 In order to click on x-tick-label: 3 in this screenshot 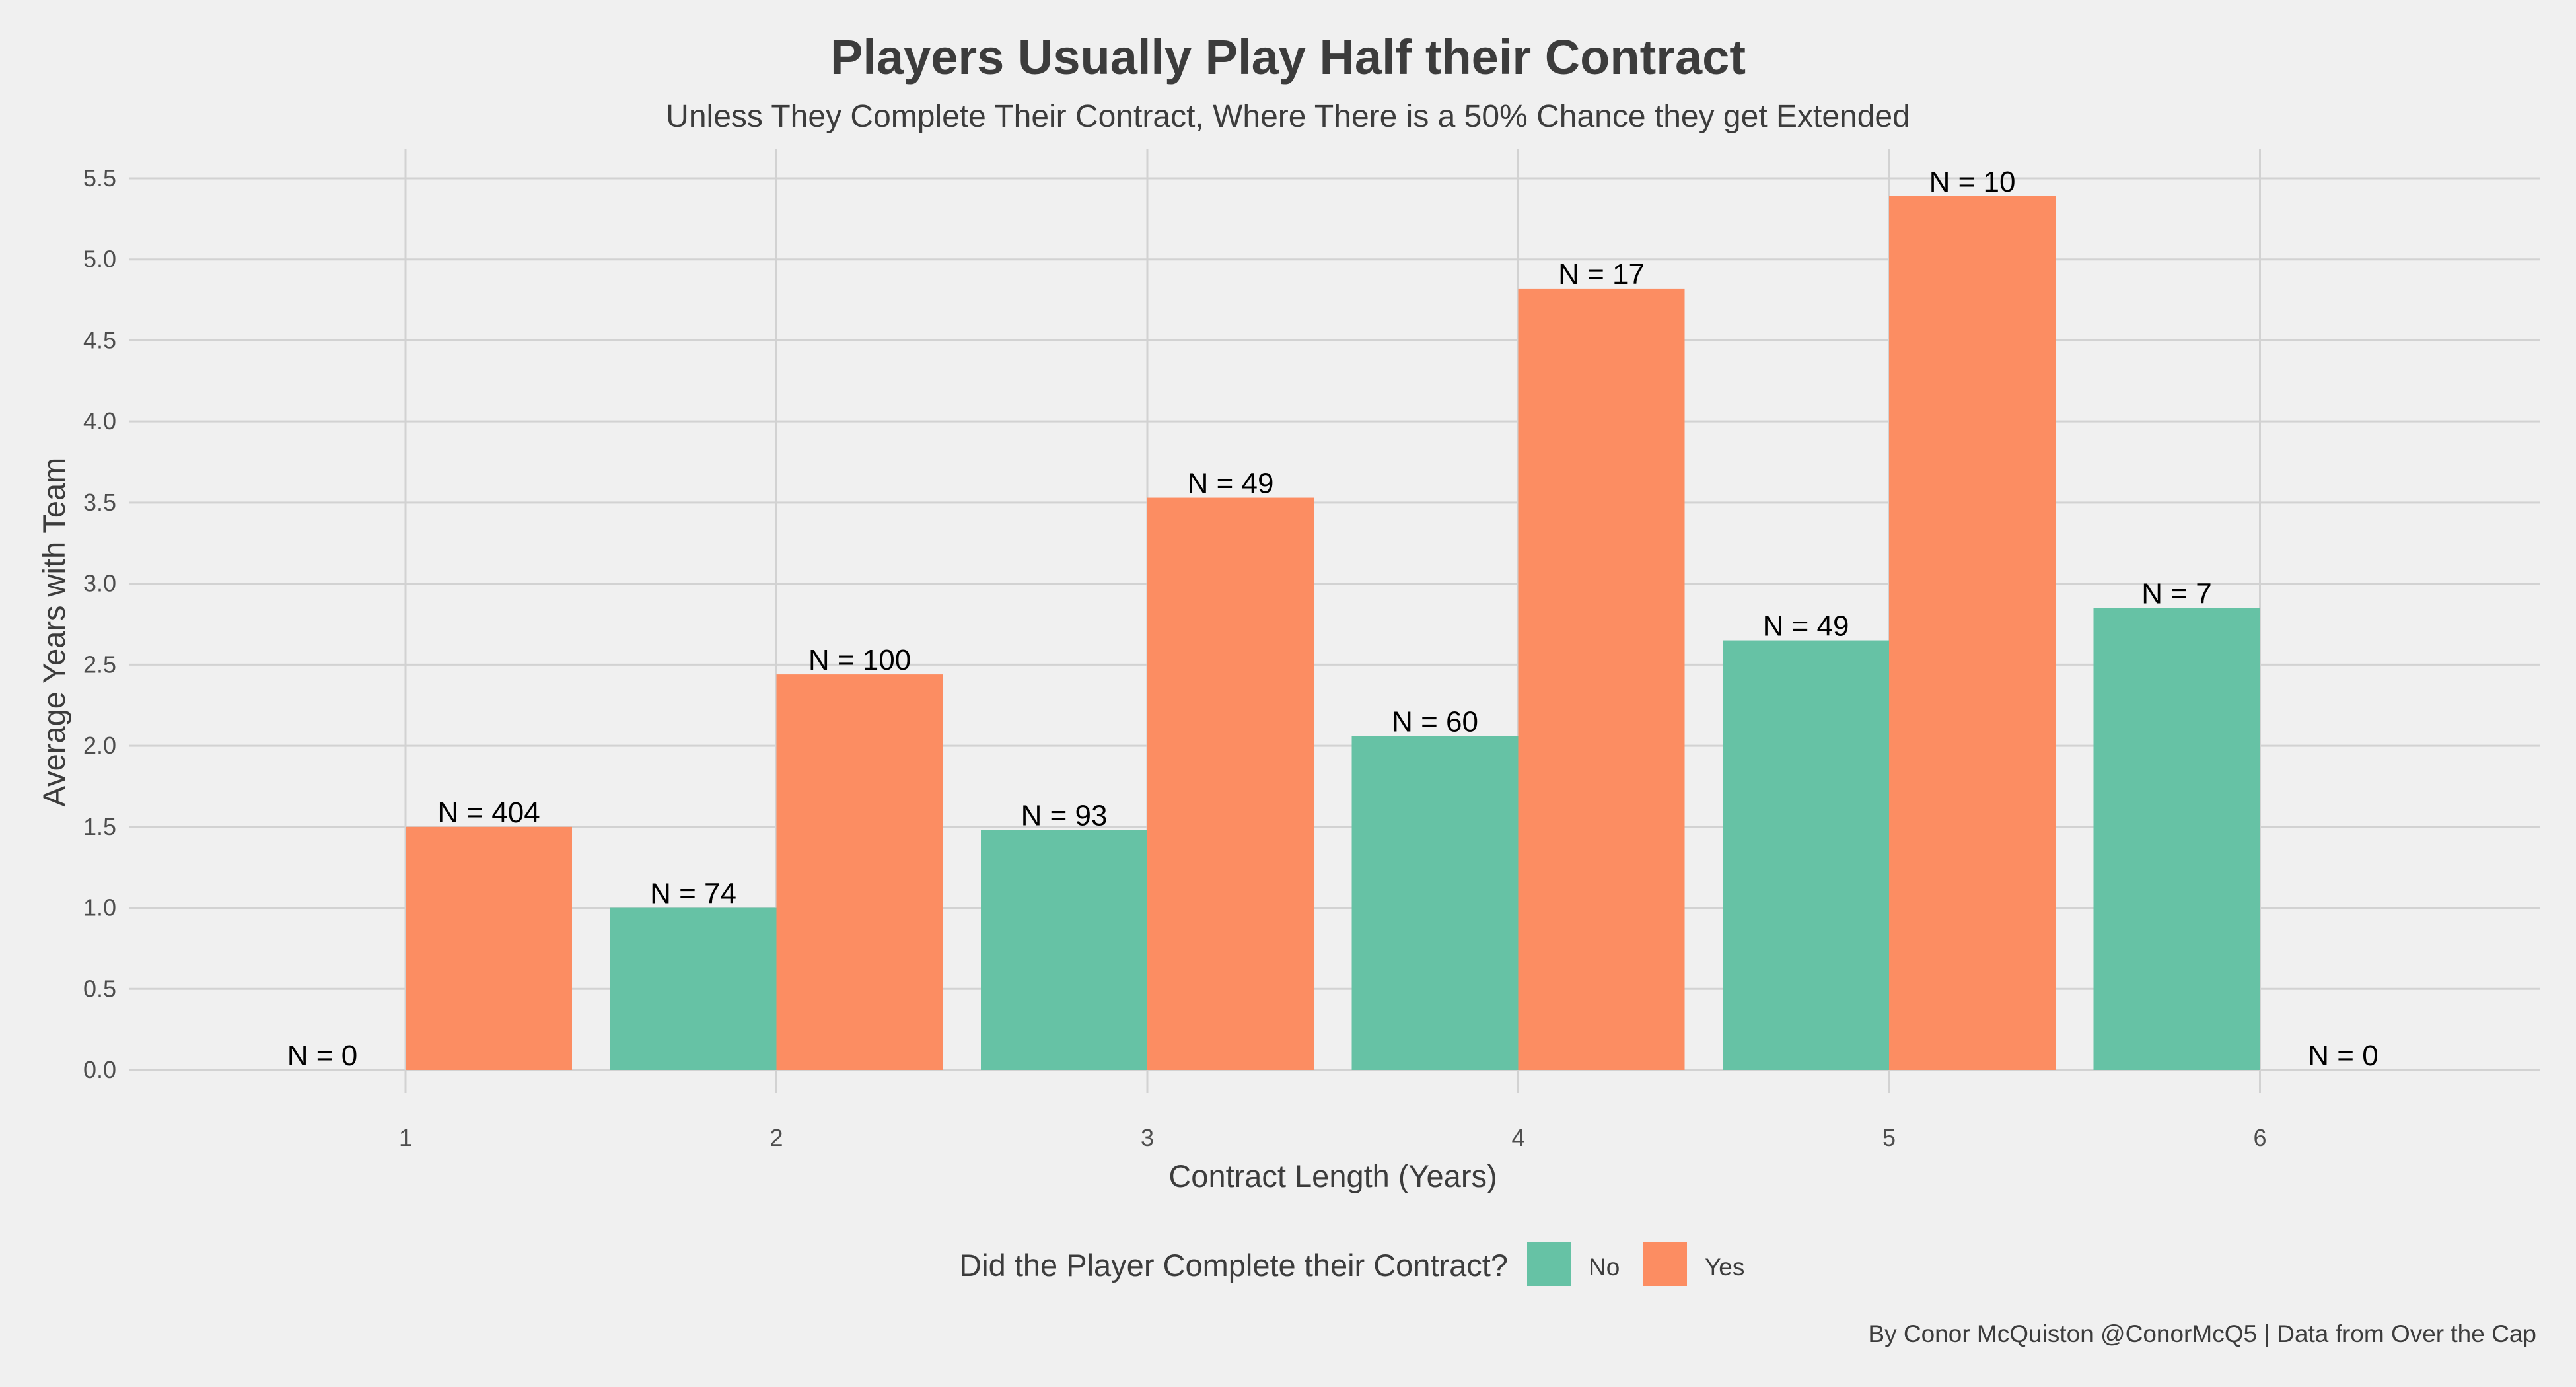, I will do `click(1148, 1137)`.